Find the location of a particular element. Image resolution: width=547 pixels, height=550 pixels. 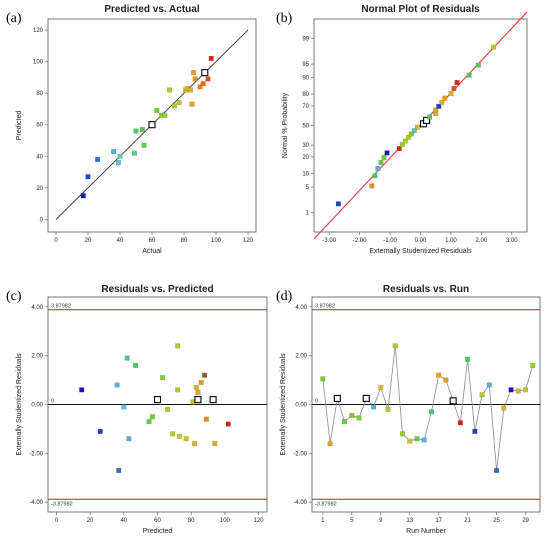

y-tick-label: 0.00 is located at coordinates (37, 406).